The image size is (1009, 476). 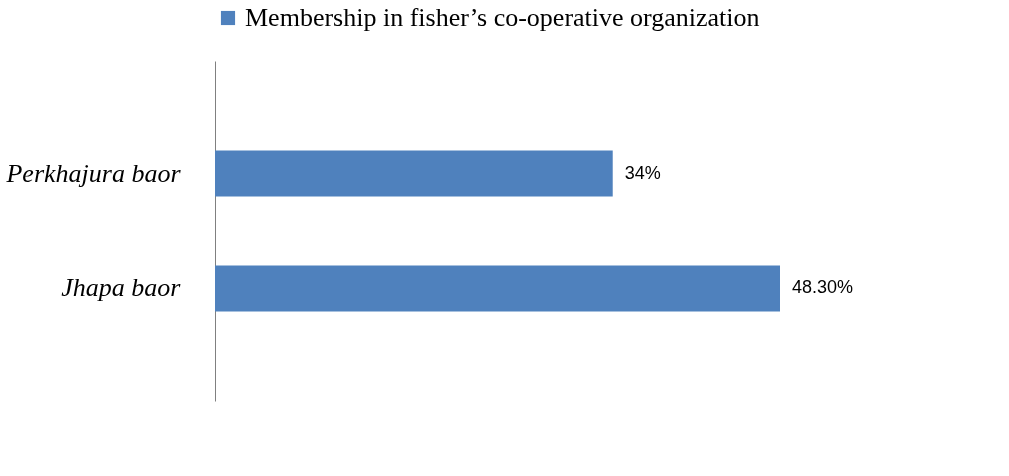 What do you see at coordinates (823, 287) in the screenshot?
I see `data-label: 48.30%` at bounding box center [823, 287].